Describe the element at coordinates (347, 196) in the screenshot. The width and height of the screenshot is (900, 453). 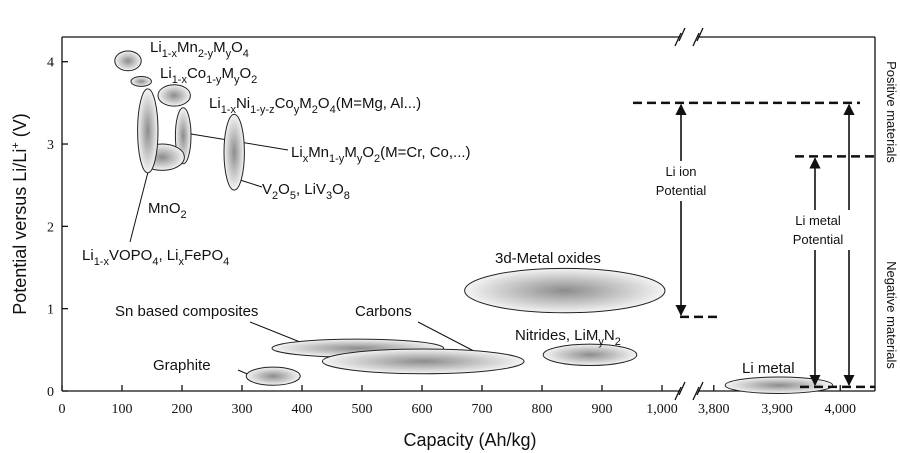
I see `region-label-part: 8` at that location.